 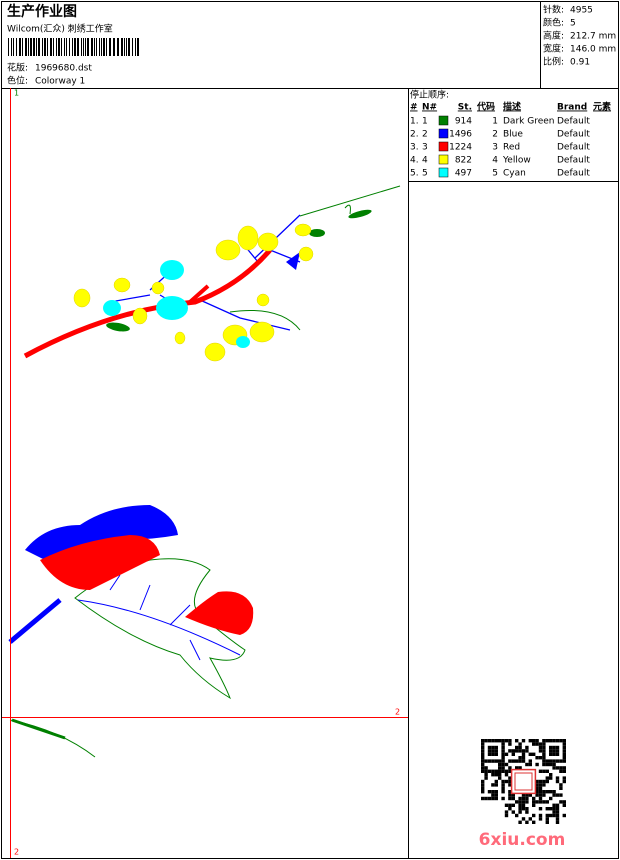 I want to click on qr-code, so click(x=523, y=781).